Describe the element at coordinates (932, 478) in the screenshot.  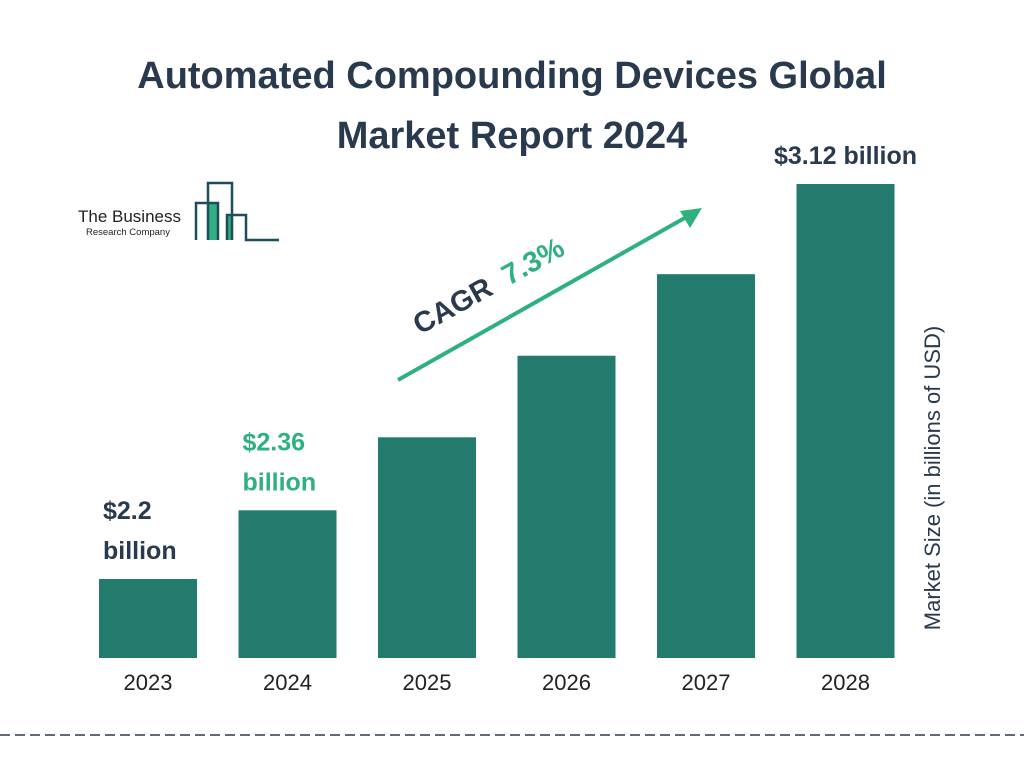
I see `y-axis-label: Market Size (in billions of USD)` at that location.